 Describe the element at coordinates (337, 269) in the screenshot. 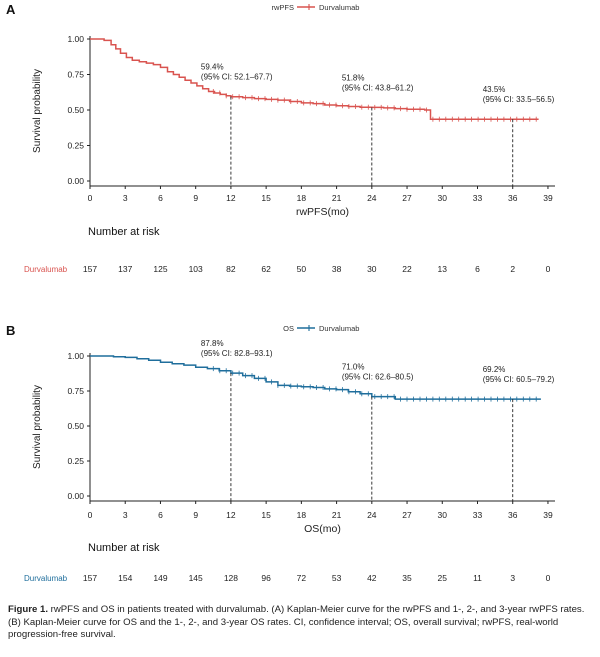

I see `risk-count: 38` at that location.